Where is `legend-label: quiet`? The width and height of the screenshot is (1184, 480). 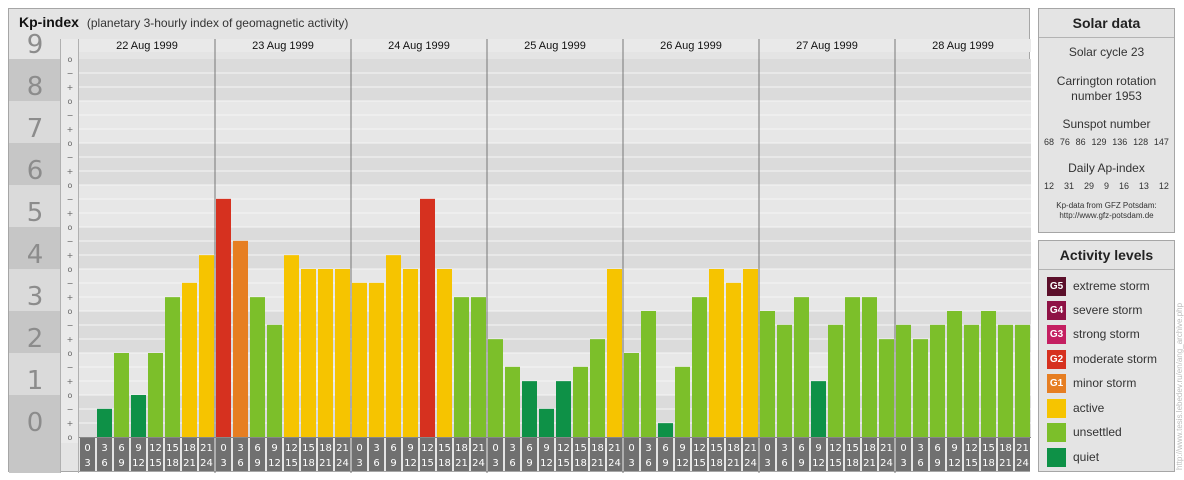
legend-label: quiet is located at coordinates (1086, 457).